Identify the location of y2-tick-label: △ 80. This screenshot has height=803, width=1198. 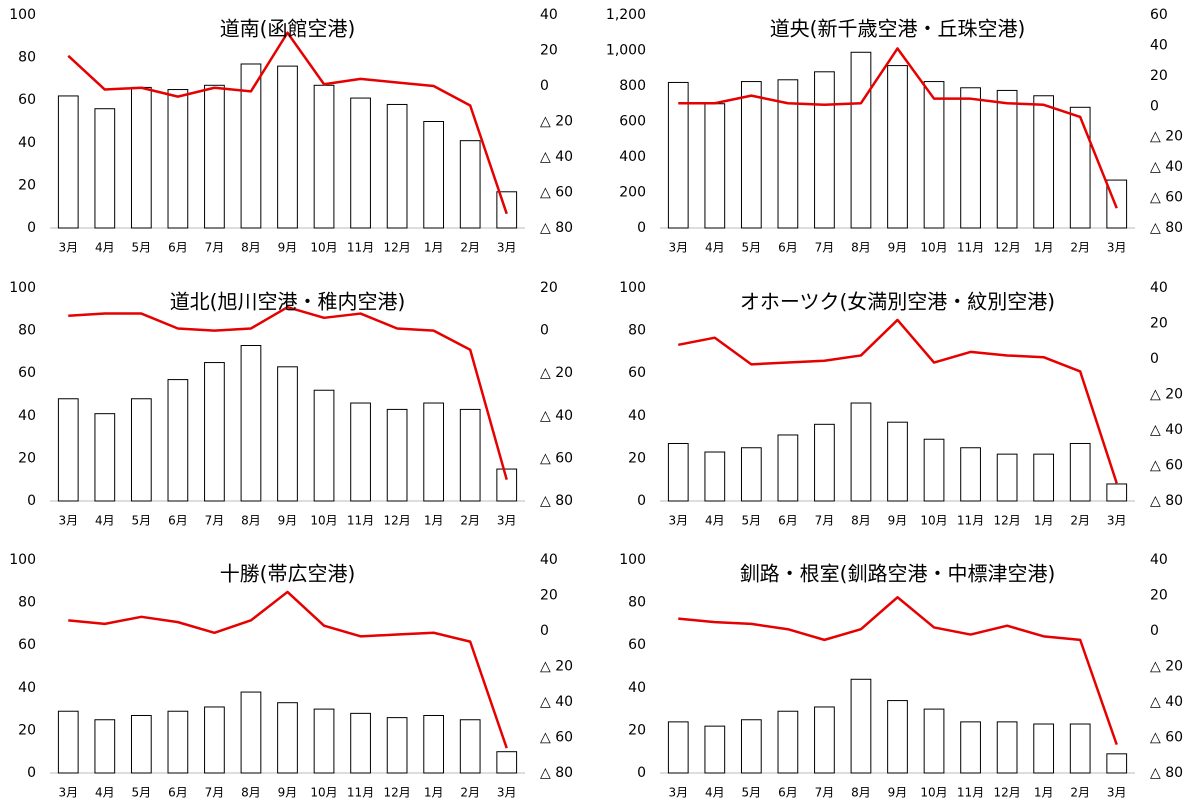
(556, 773).